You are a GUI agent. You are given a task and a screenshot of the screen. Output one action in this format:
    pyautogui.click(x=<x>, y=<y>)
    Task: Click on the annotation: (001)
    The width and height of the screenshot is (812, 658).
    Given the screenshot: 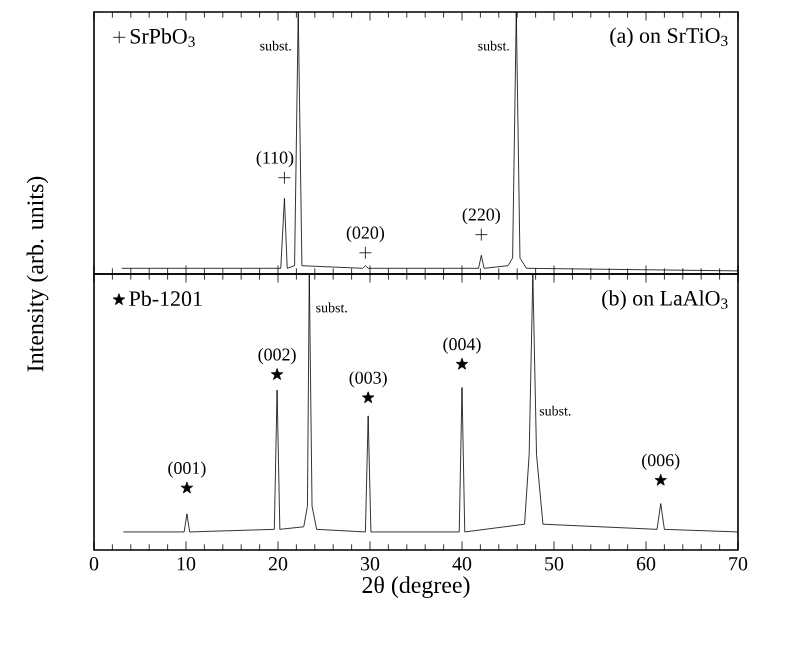 What is the action you would take?
    pyautogui.click(x=187, y=469)
    